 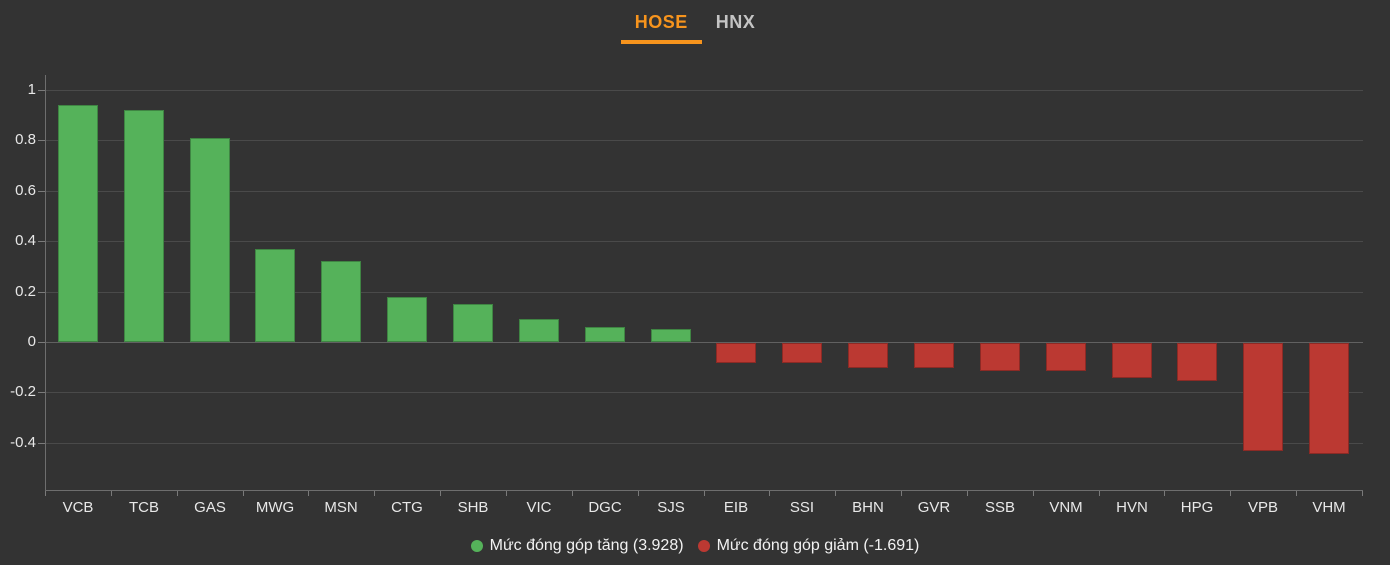 I want to click on x-axis-label-hvn: HVN, so click(x=1132, y=507).